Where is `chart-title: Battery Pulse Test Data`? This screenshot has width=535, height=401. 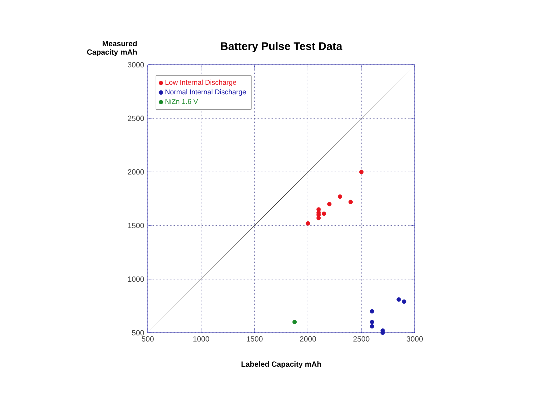
chart-title: Battery Pulse Test Data is located at coordinates (282, 47).